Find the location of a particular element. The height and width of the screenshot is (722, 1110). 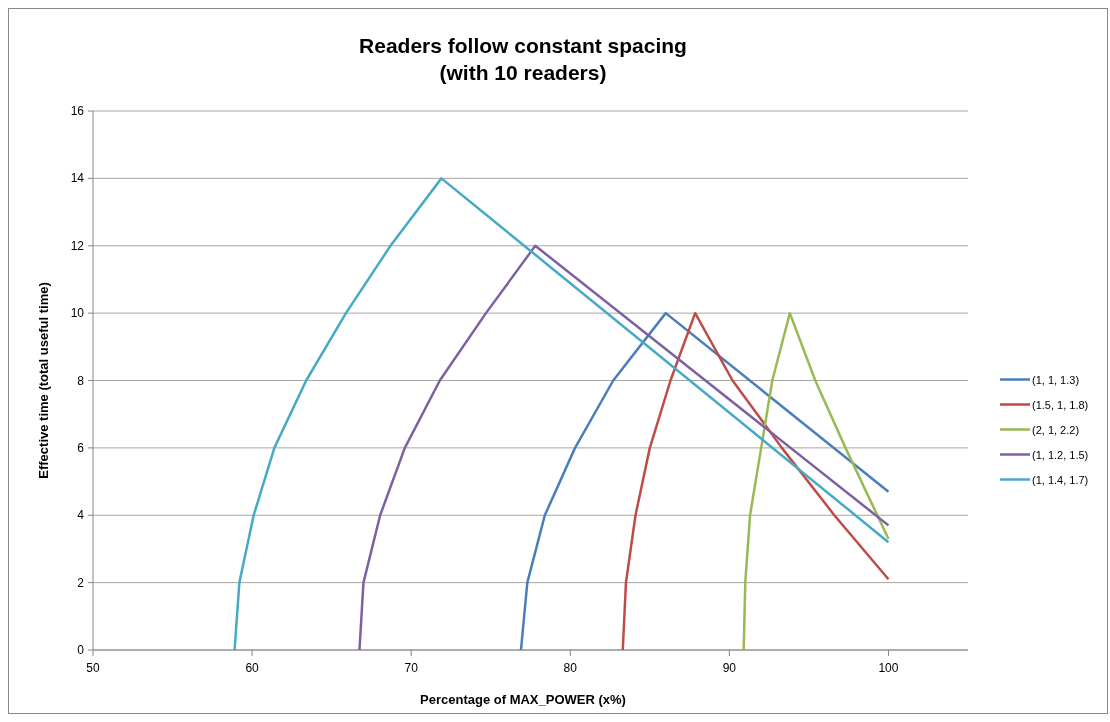

x-tick-label: 100 is located at coordinates (888, 668).